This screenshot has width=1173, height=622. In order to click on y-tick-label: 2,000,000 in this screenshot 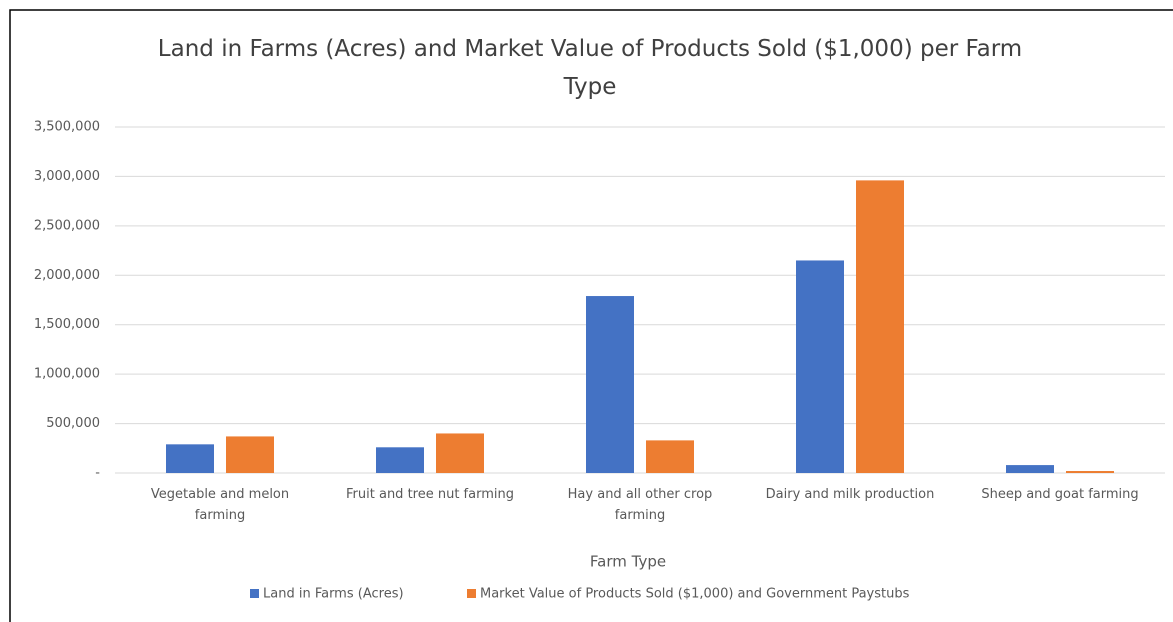, I will do `click(67, 275)`.